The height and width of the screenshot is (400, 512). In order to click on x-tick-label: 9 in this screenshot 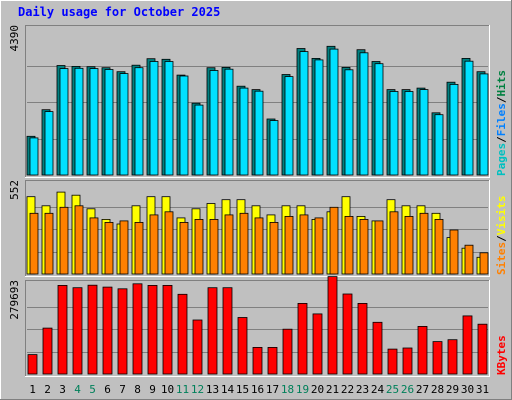, I will do `click(152, 389)`.